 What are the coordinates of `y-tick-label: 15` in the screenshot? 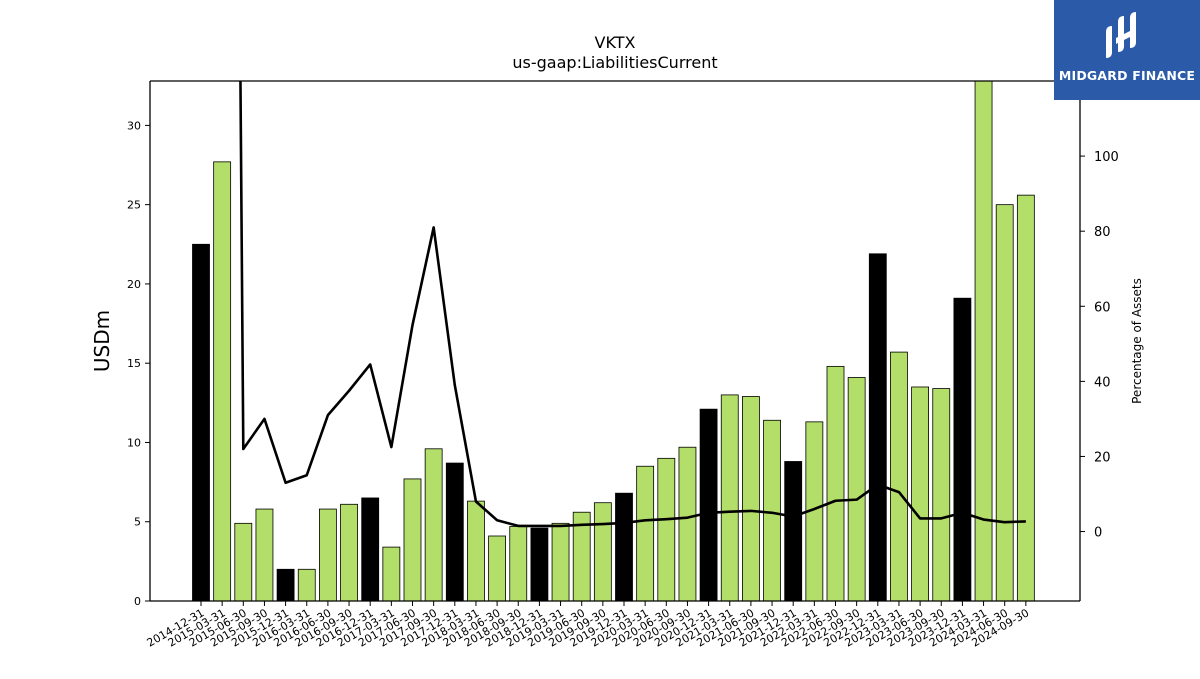 It's located at (134, 363).